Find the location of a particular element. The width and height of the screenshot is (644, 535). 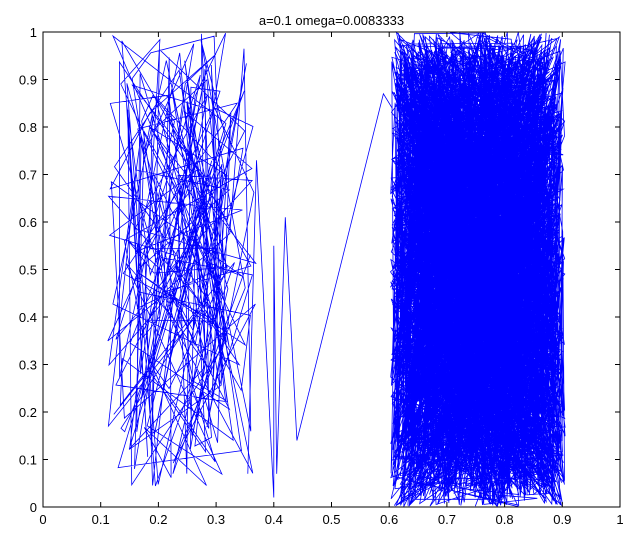

x-tick-label: 0.1 is located at coordinates (101, 519).